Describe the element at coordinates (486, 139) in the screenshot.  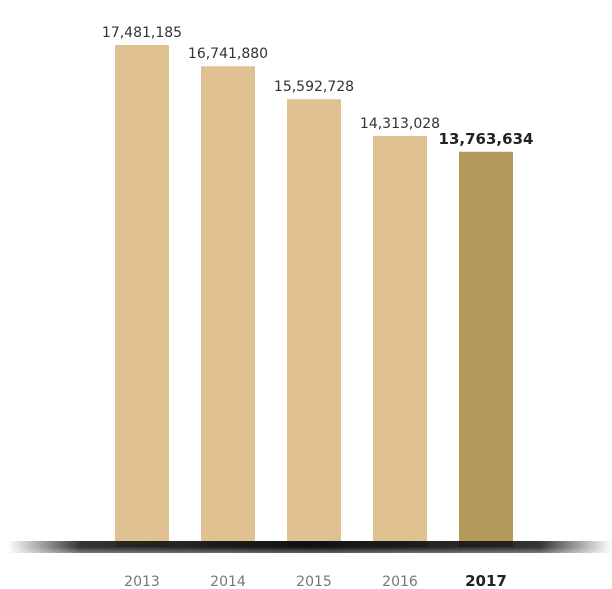
I see `value-label-2017: 13,763,634` at that location.